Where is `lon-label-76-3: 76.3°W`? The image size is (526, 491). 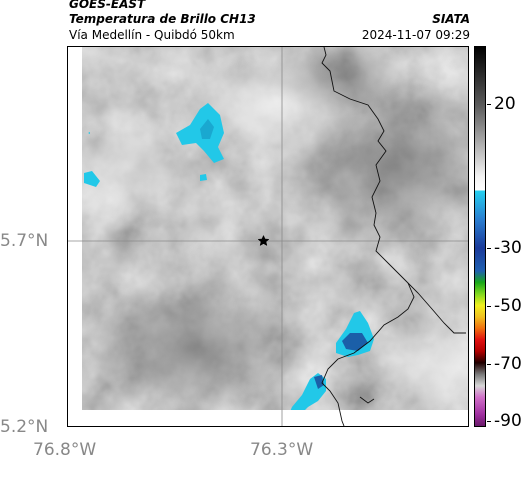 lon-label-76-3: 76.3°W is located at coordinates (282, 450).